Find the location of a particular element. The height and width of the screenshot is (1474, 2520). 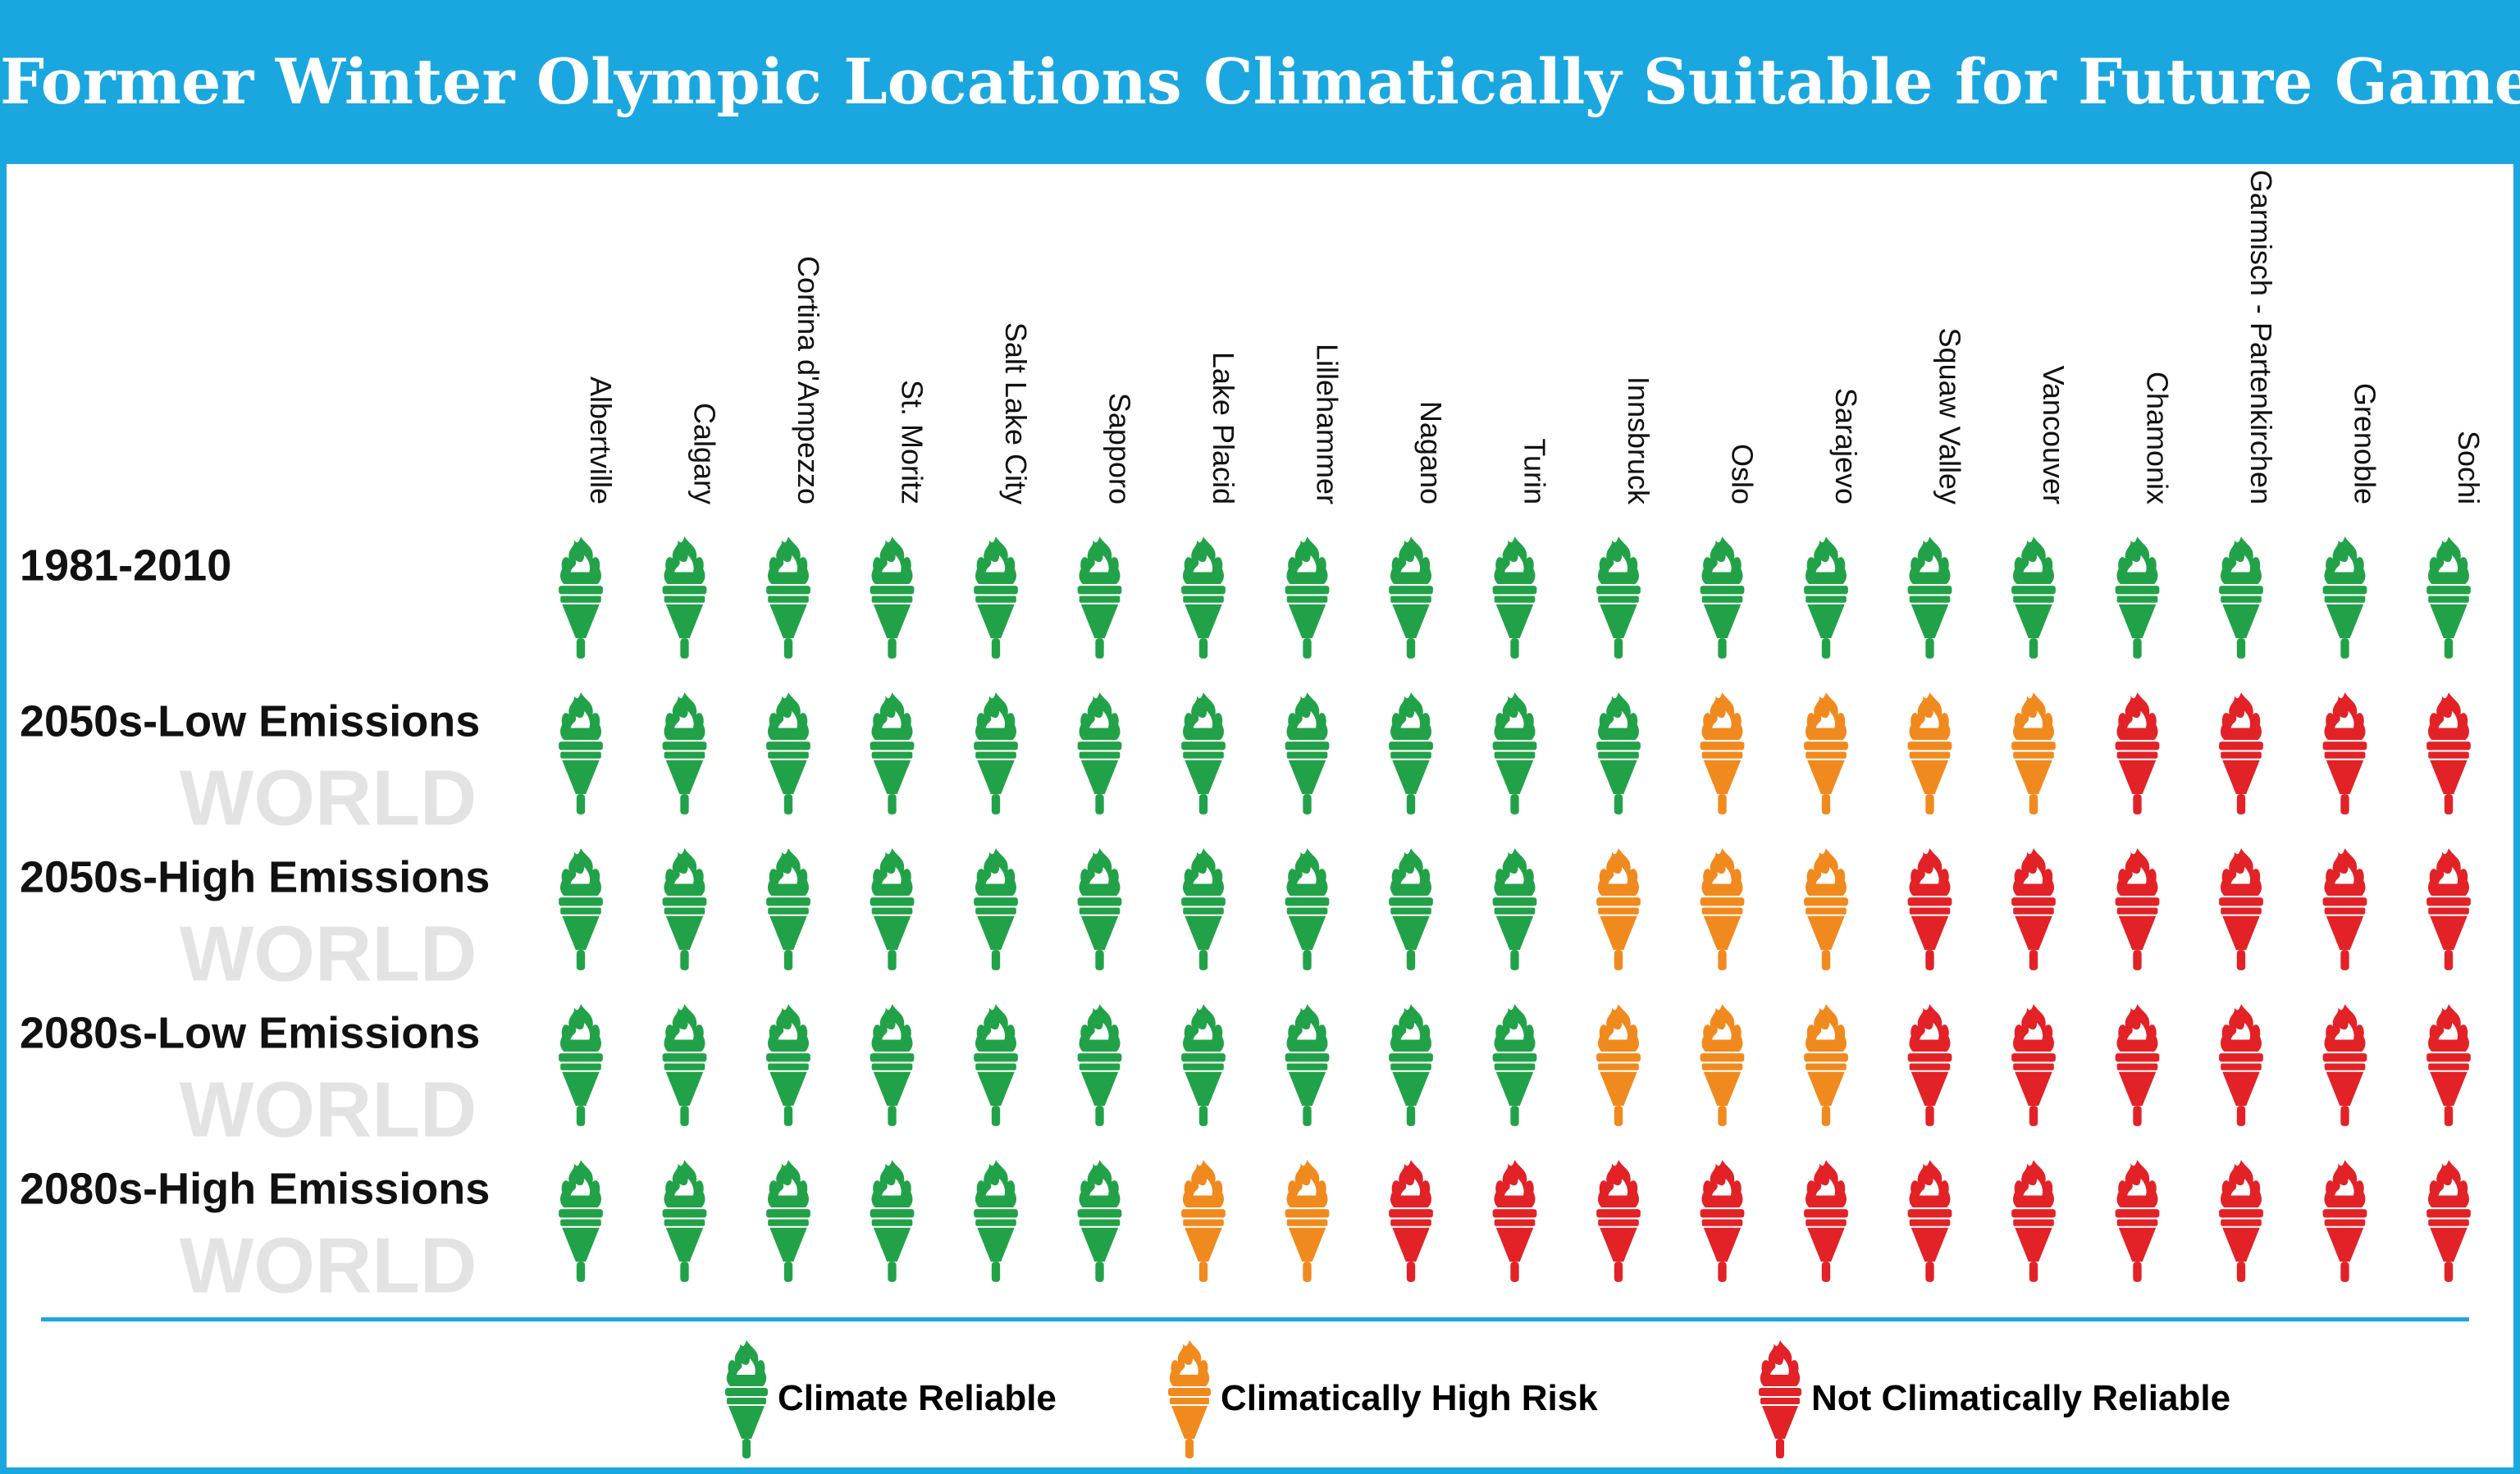

row-label: 1981-2010 is located at coordinates (126, 566).